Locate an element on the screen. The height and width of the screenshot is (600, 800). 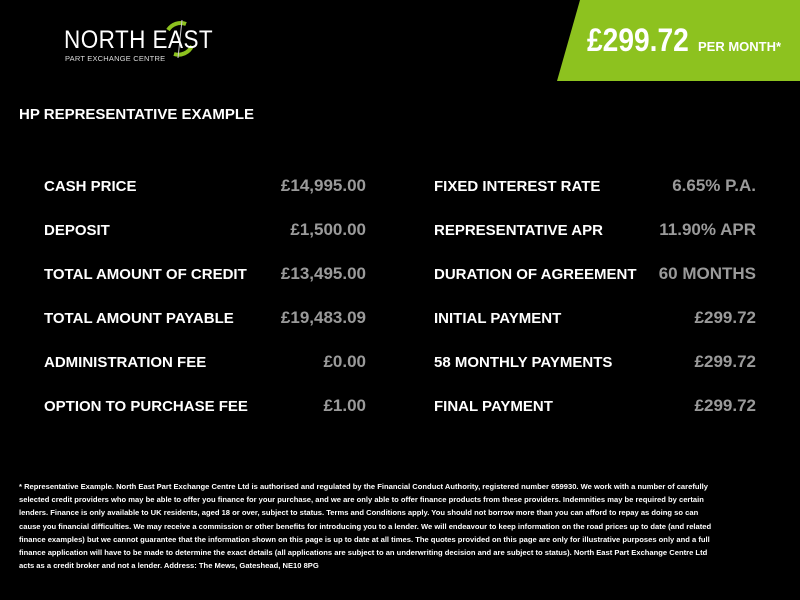
finance-row: DEPOSIT £1,500.00 is located at coordinates (205, 242).